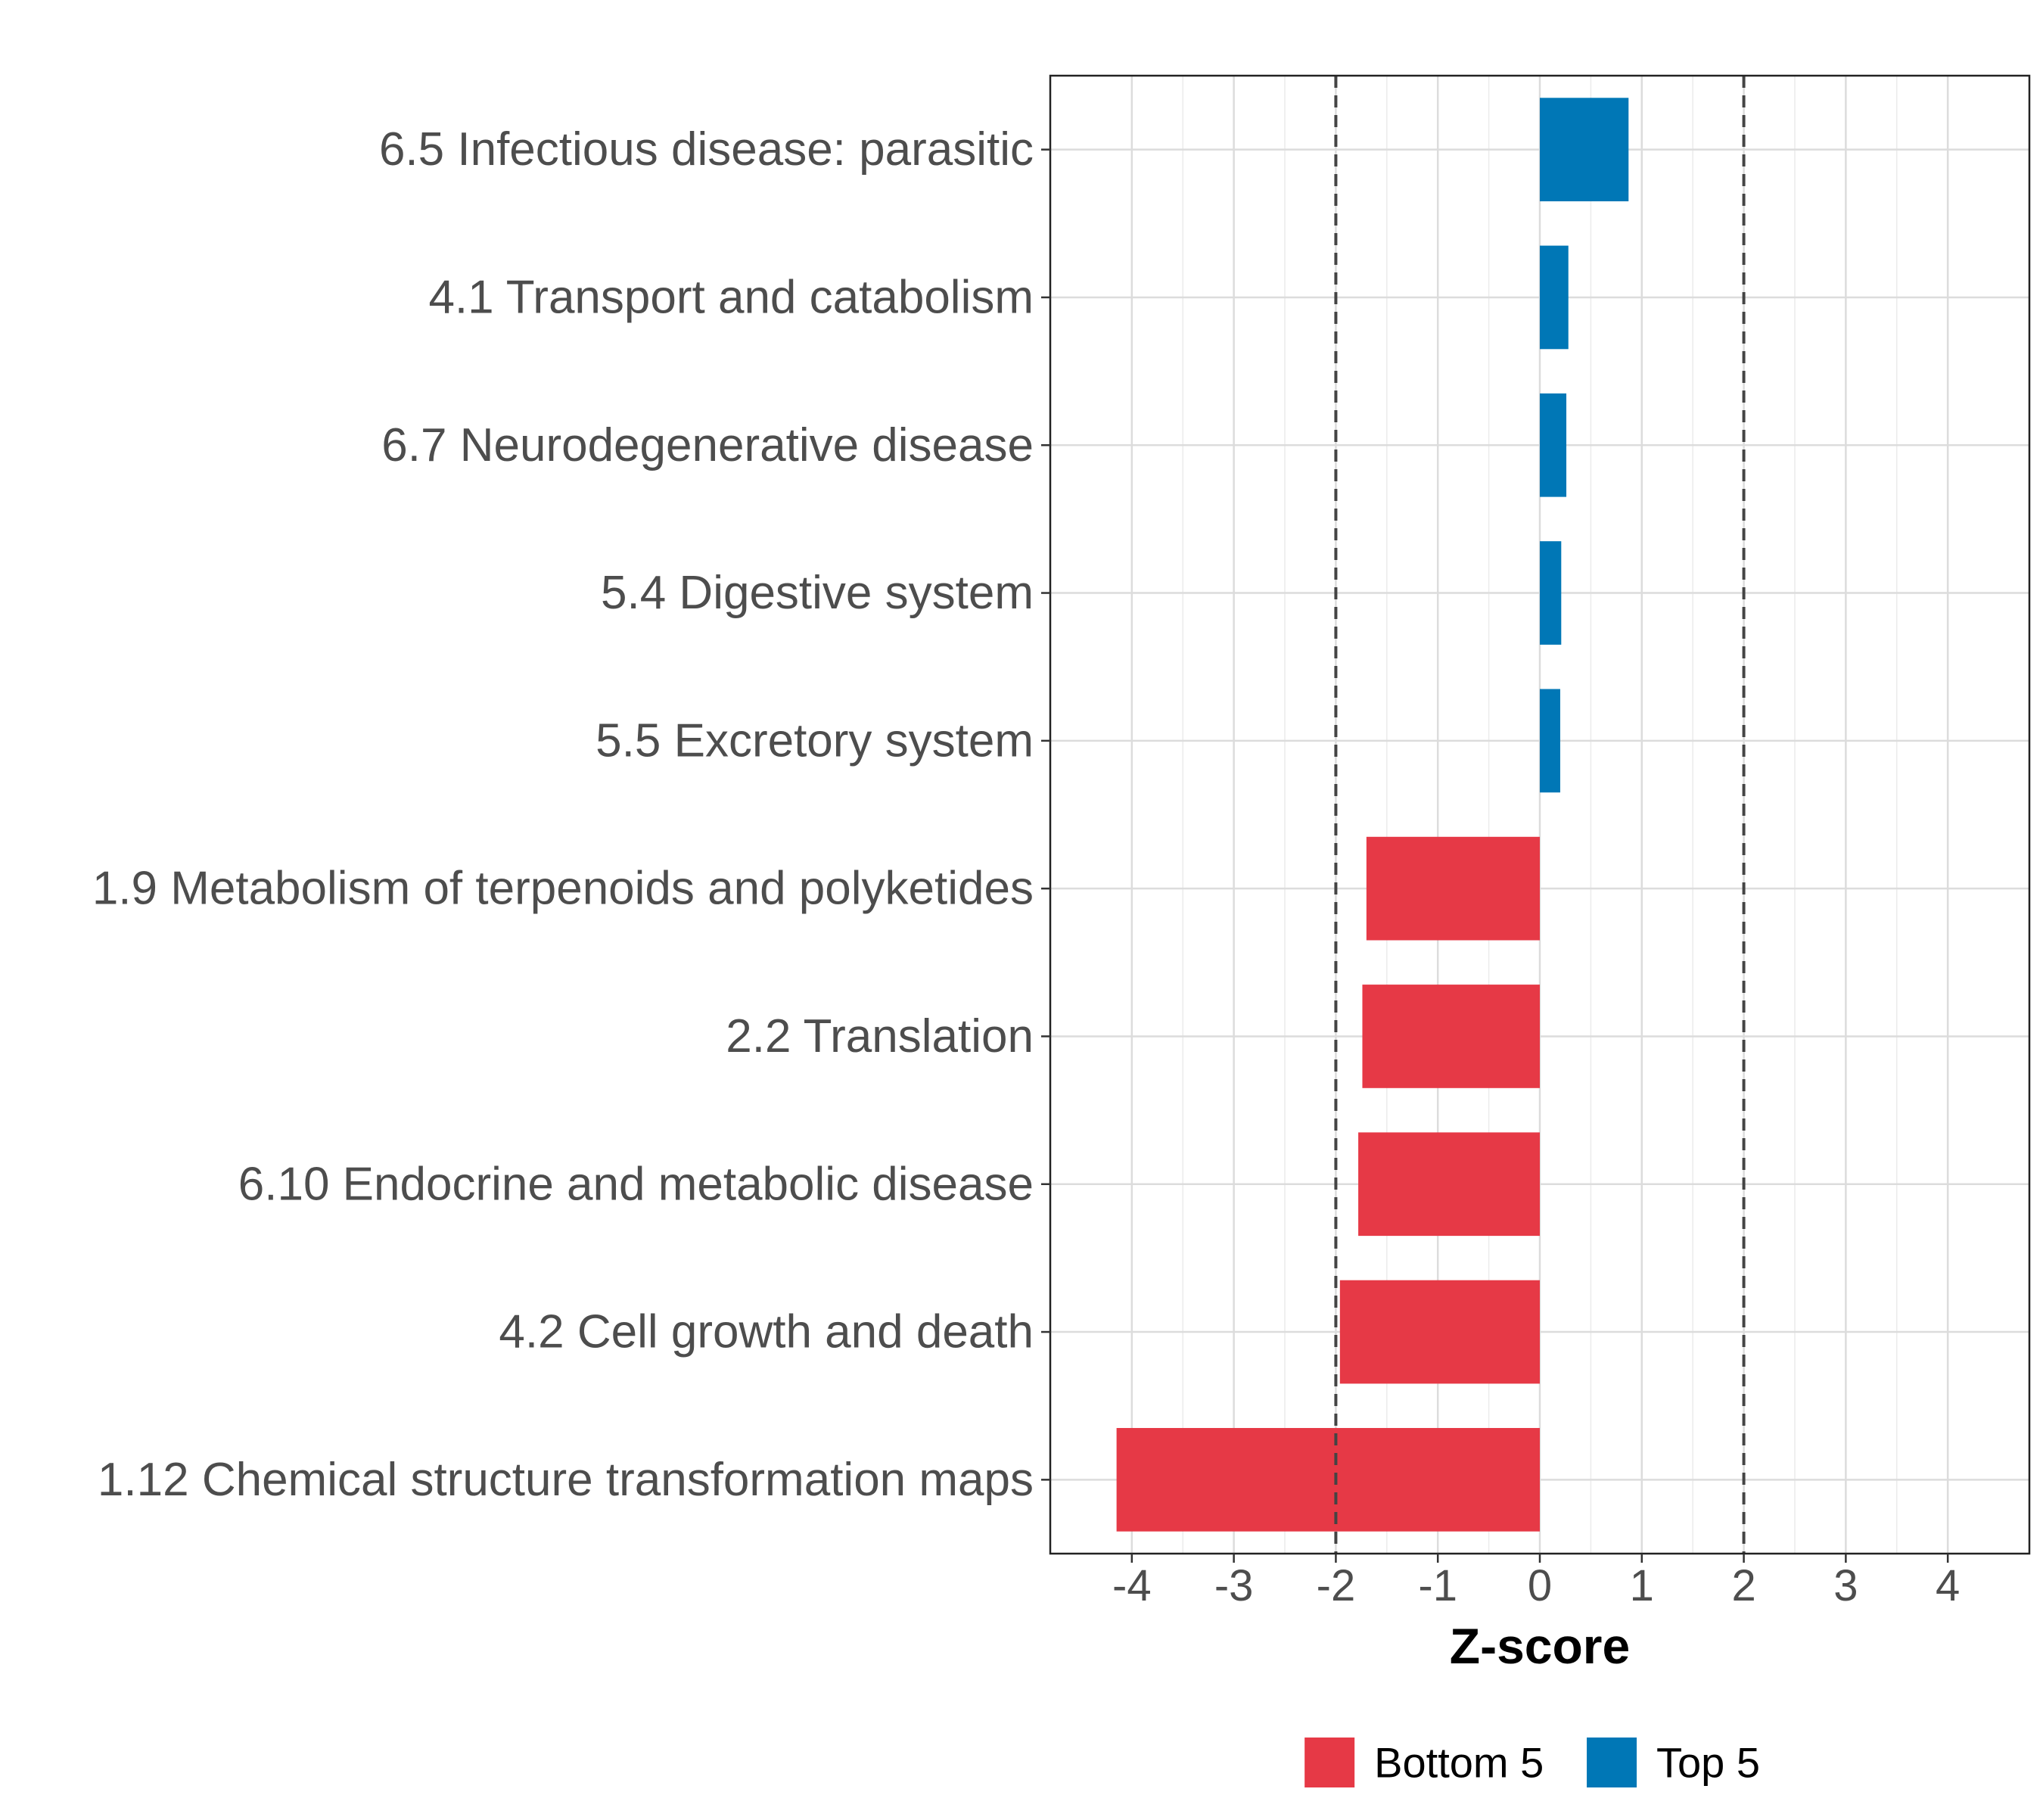 The width and height of the screenshot is (2043, 1820). I want to click on x-tick-label: 1, so click(1642, 1585).